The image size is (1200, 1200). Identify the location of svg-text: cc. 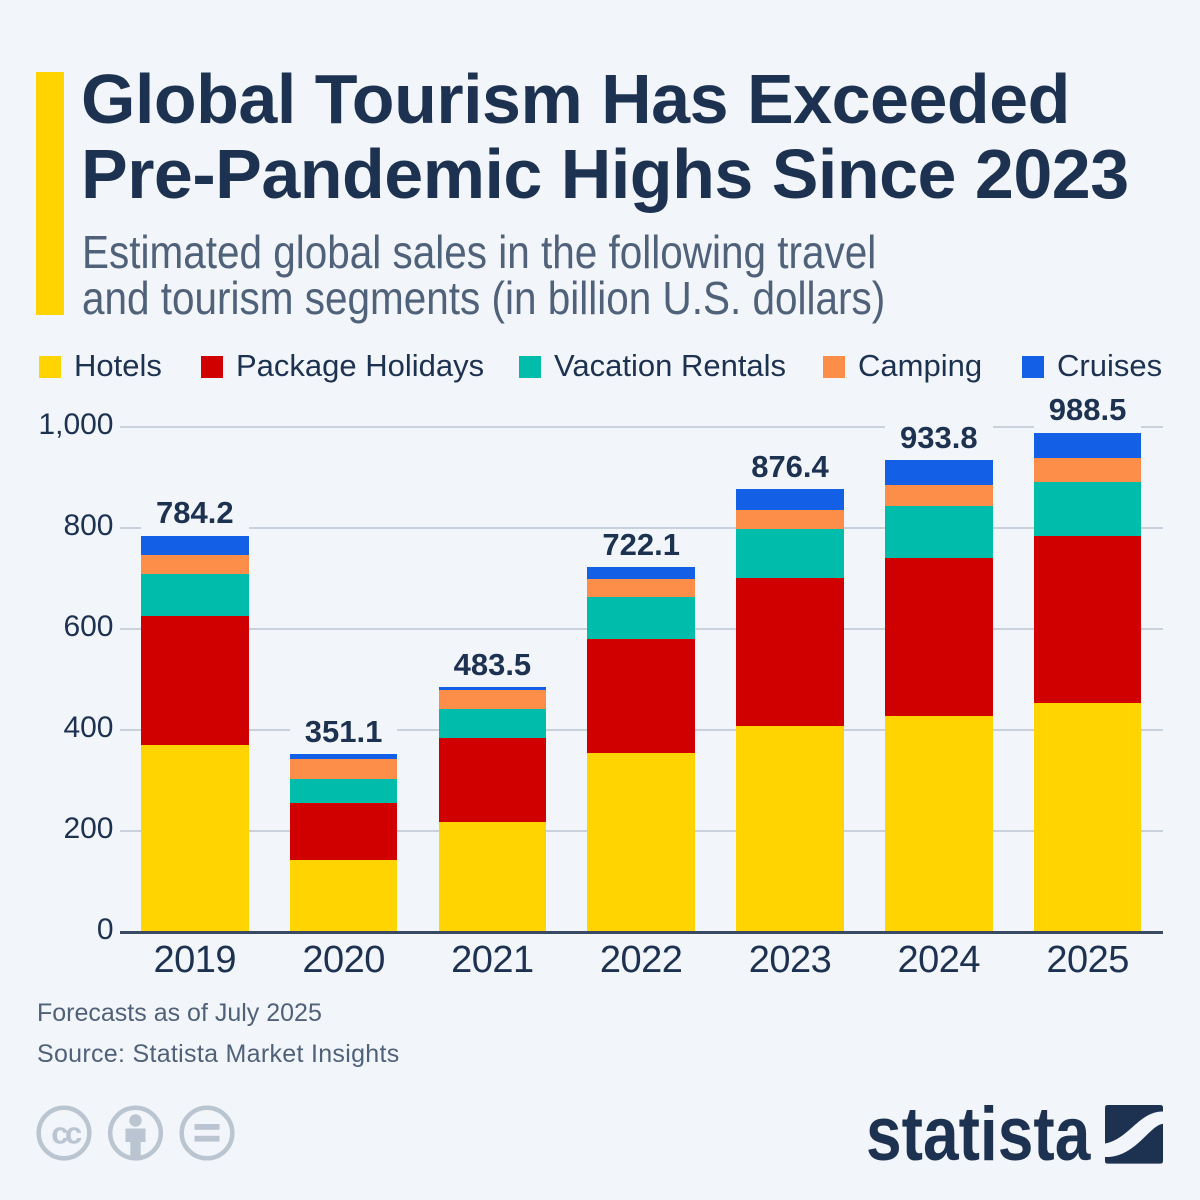
(66, 1133).